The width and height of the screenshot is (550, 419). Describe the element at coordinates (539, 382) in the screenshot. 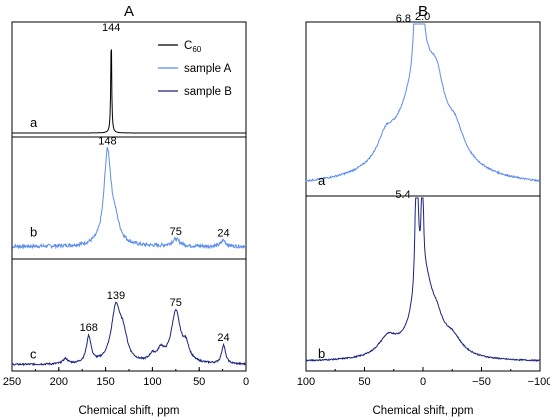

I see `x-tick-label: −100` at that location.